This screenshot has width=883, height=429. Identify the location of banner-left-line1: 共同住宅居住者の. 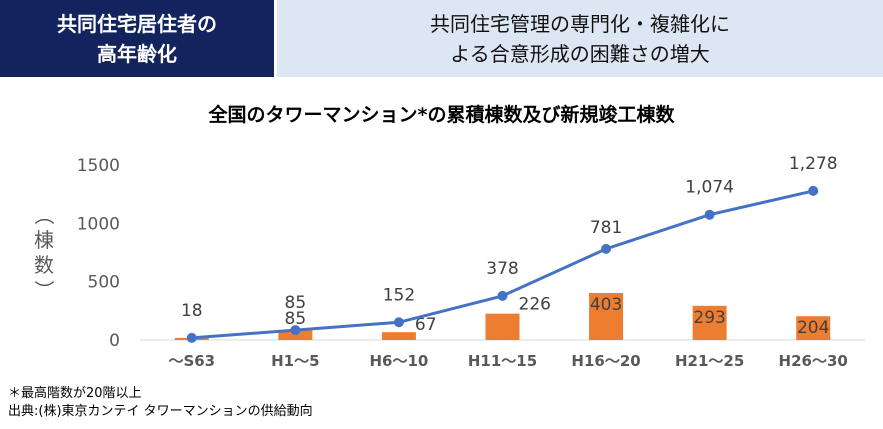
(137, 23).